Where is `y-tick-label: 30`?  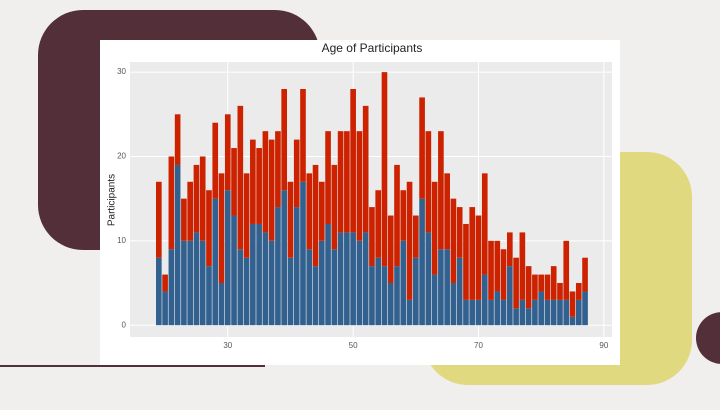
y-tick-label: 30 is located at coordinates (121, 71).